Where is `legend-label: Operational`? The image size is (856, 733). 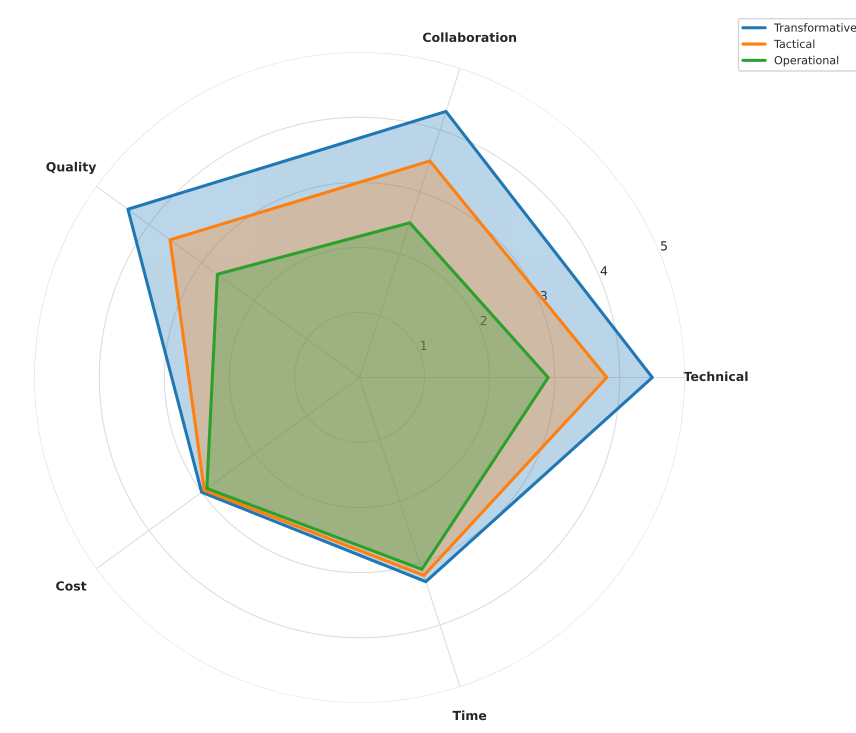
legend-label: Operational is located at coordinates (806, 61).